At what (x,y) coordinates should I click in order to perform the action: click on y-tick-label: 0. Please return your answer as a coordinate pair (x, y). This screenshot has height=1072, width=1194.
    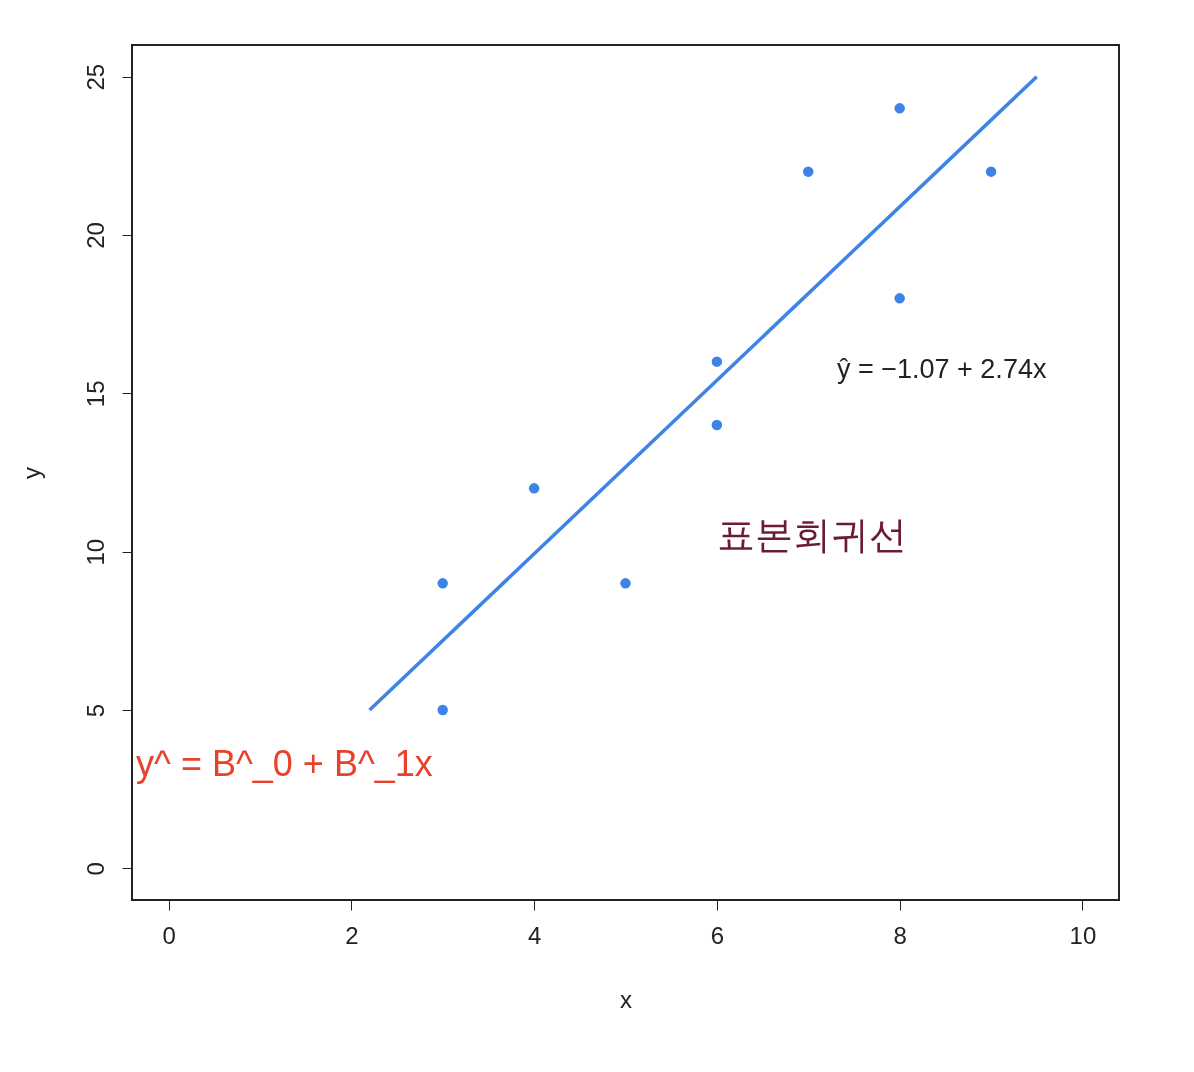
    Looking at the image, I should click on (95, 869).